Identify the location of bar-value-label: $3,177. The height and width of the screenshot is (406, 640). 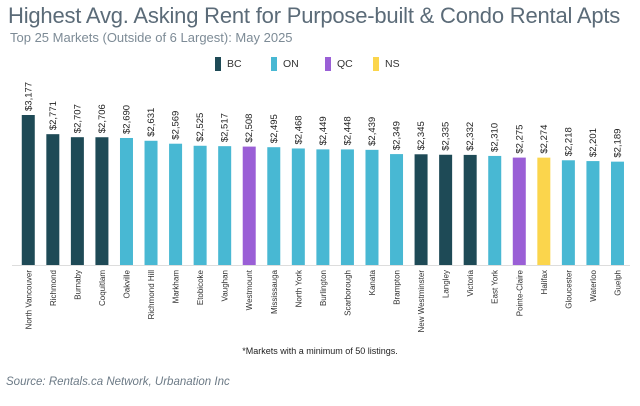
(28, 96).